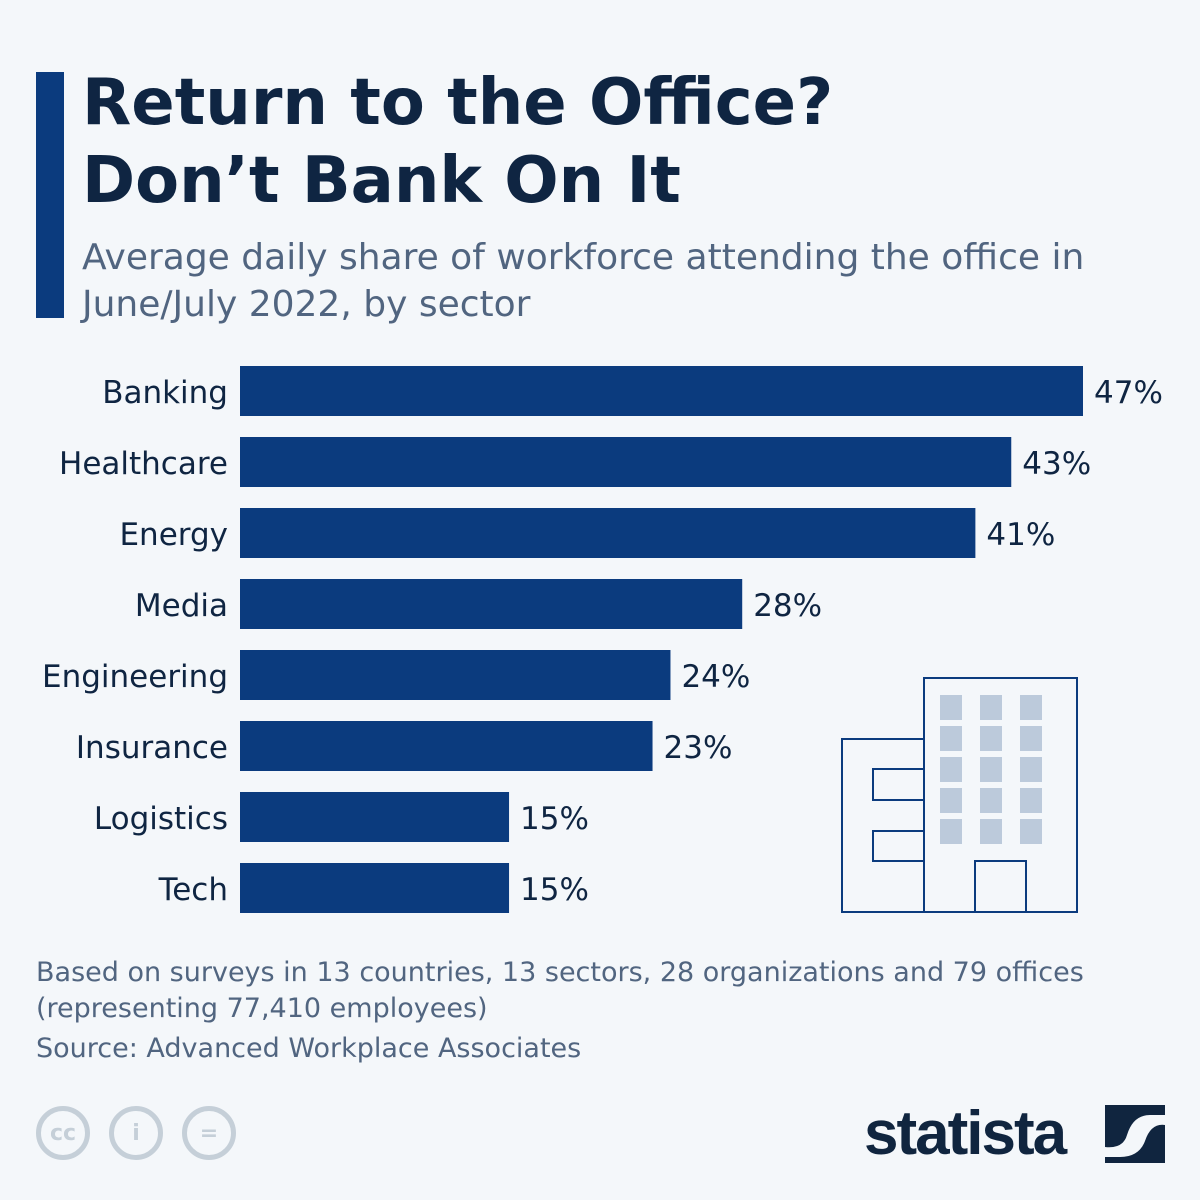  Describe the element at coordinates (381, 181) in the screenshot. I see `title-line-2: Don’t Bank On It` at that location.